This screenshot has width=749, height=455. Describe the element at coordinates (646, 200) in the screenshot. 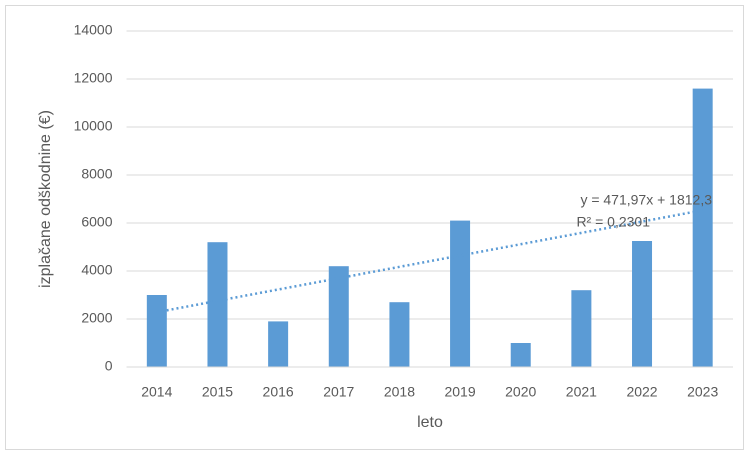

I see `trendline-equation: y = 471,97x + 1812,3` at that location.